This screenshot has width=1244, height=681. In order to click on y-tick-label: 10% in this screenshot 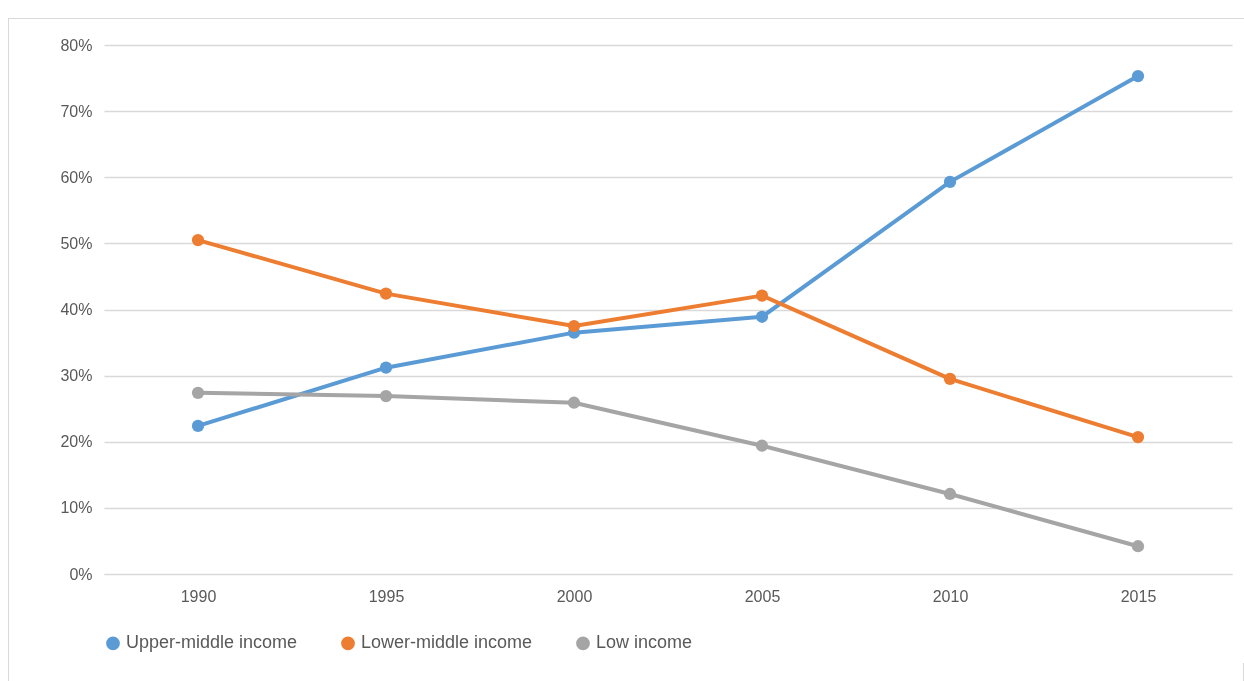, I will do `click(76, 508)`.